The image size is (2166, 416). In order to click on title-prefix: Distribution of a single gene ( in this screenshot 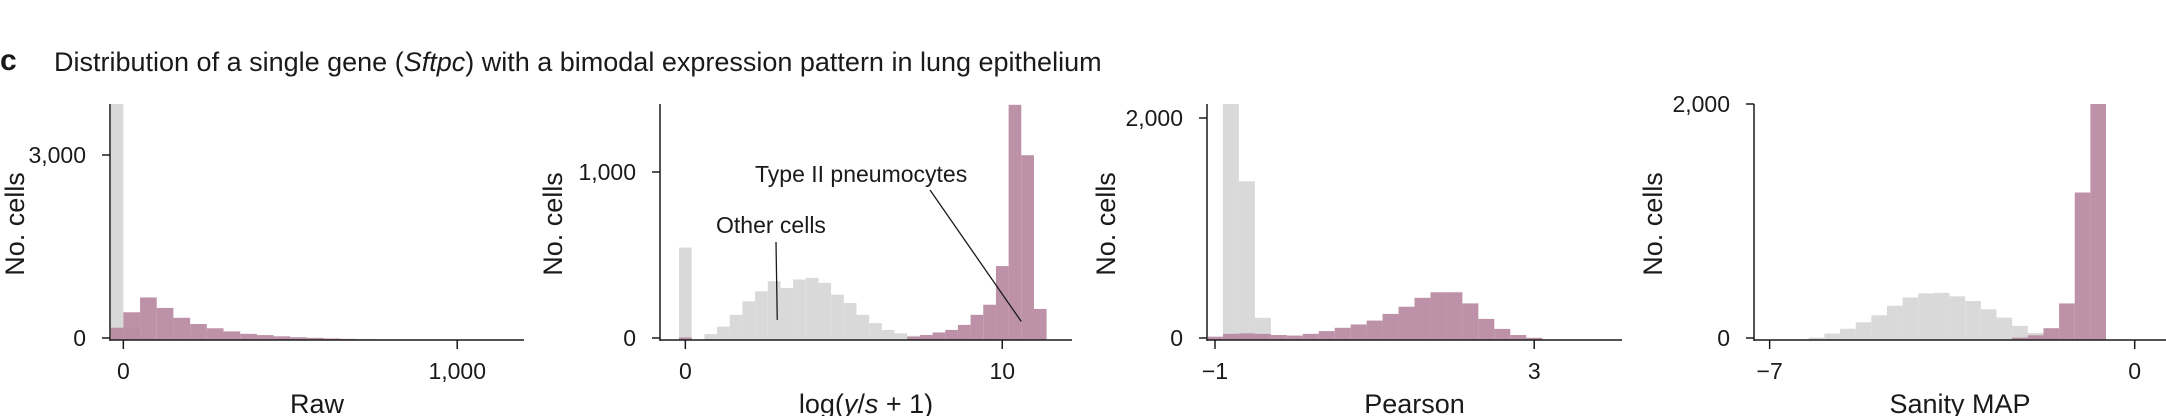, I will do `click(229, 62)`.